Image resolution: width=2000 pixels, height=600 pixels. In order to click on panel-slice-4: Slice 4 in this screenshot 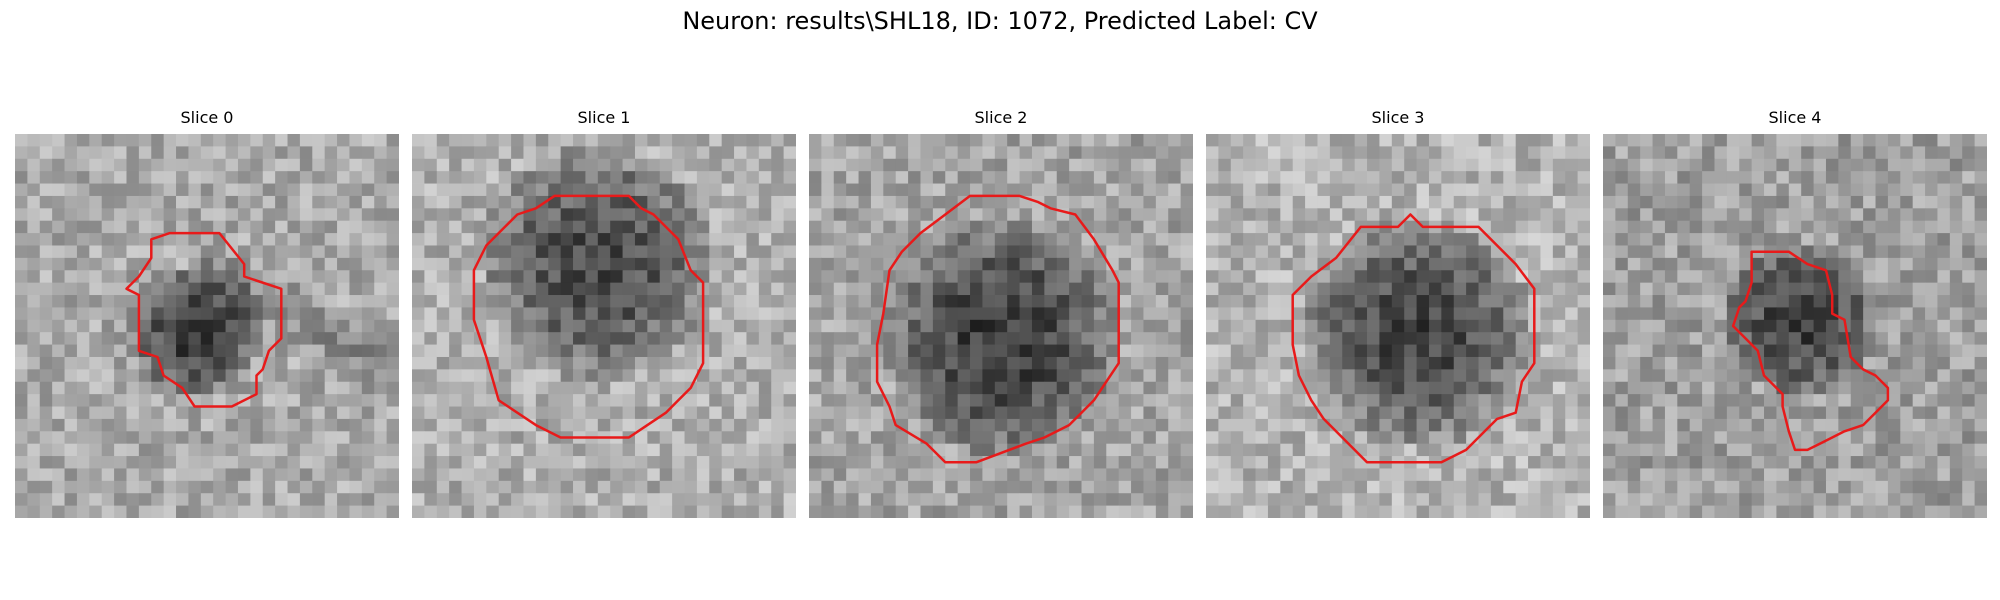, I will do `click(1795, 313)`.